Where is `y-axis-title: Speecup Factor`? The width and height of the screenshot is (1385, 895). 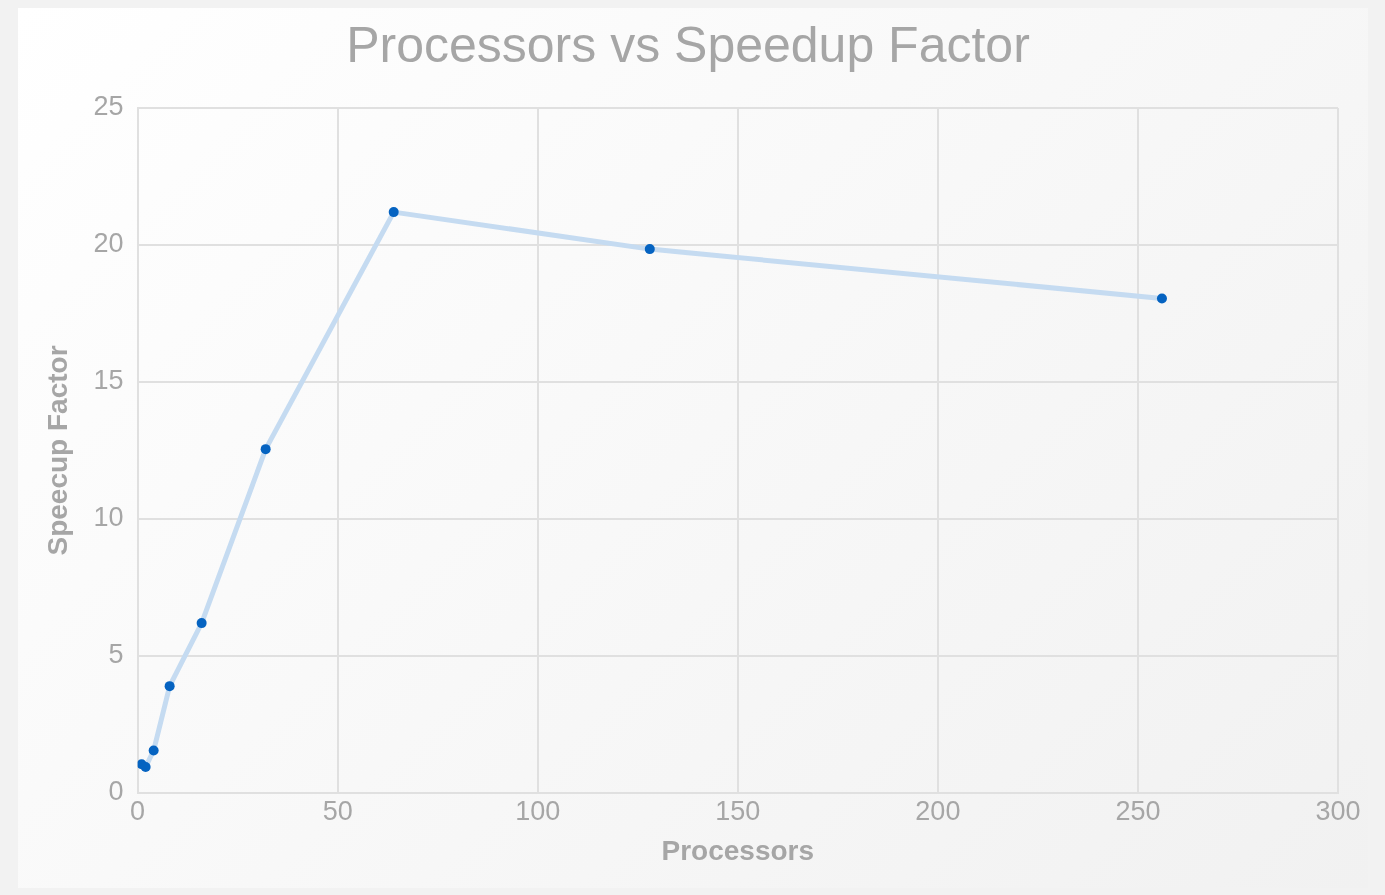
y-axis-title: Speecup Factor is located at coordinates (57, 450).